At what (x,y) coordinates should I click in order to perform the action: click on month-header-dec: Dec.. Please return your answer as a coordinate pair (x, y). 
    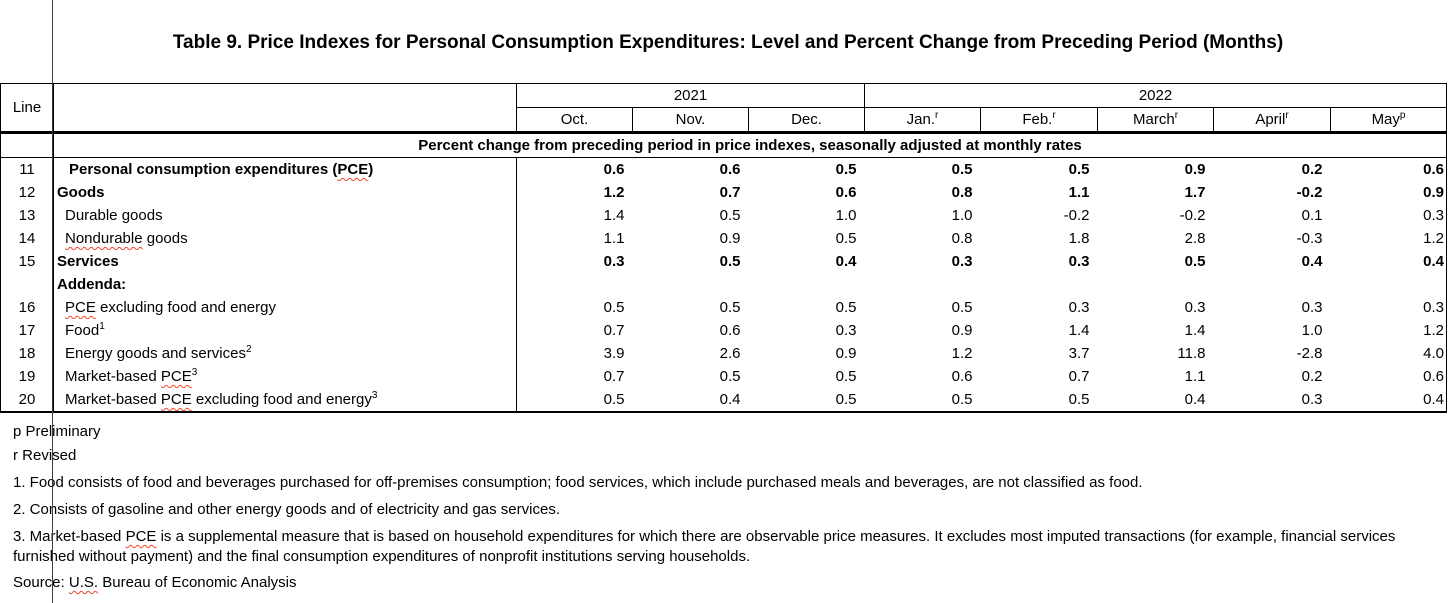
    Looking at the image, I should click on (806, 120).